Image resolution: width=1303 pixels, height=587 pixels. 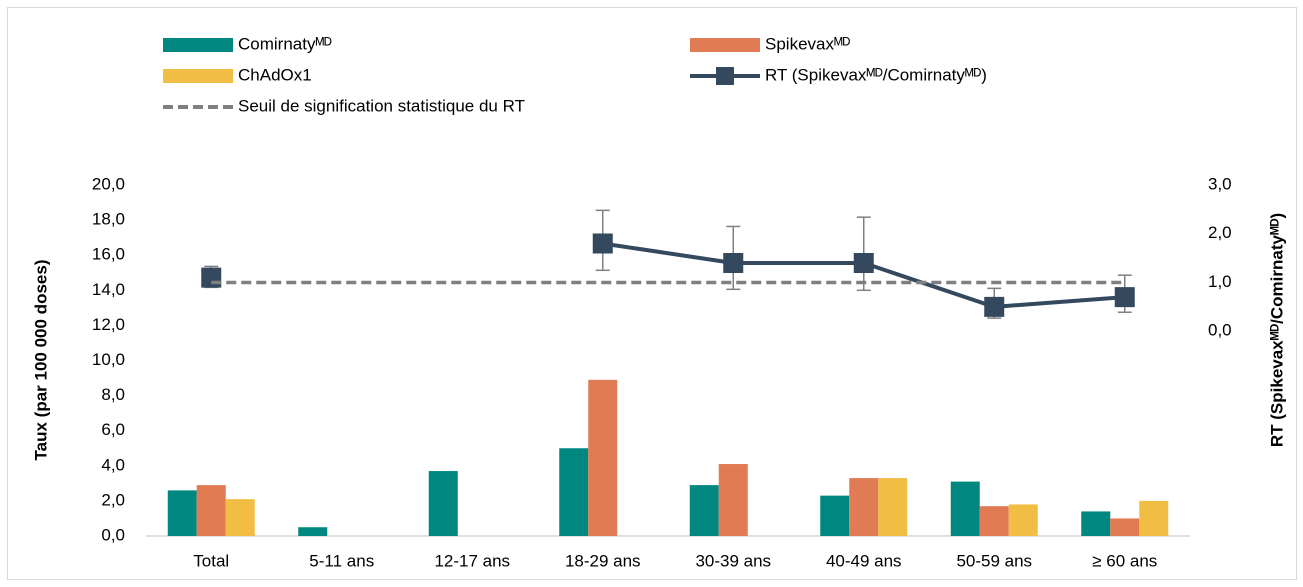 I want to click on y-tick-label: 20,0, so click(x=108, y=183).